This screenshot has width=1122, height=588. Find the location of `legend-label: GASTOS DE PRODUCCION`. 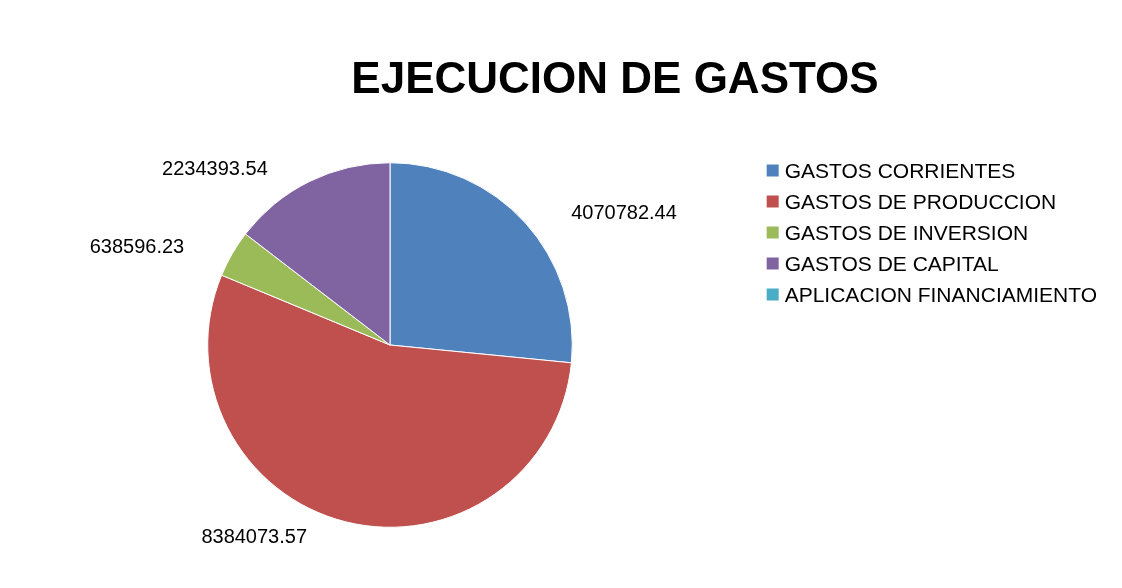

legend-label: GASTOS DE PRODUCCION is located at coordinates (920, 201).